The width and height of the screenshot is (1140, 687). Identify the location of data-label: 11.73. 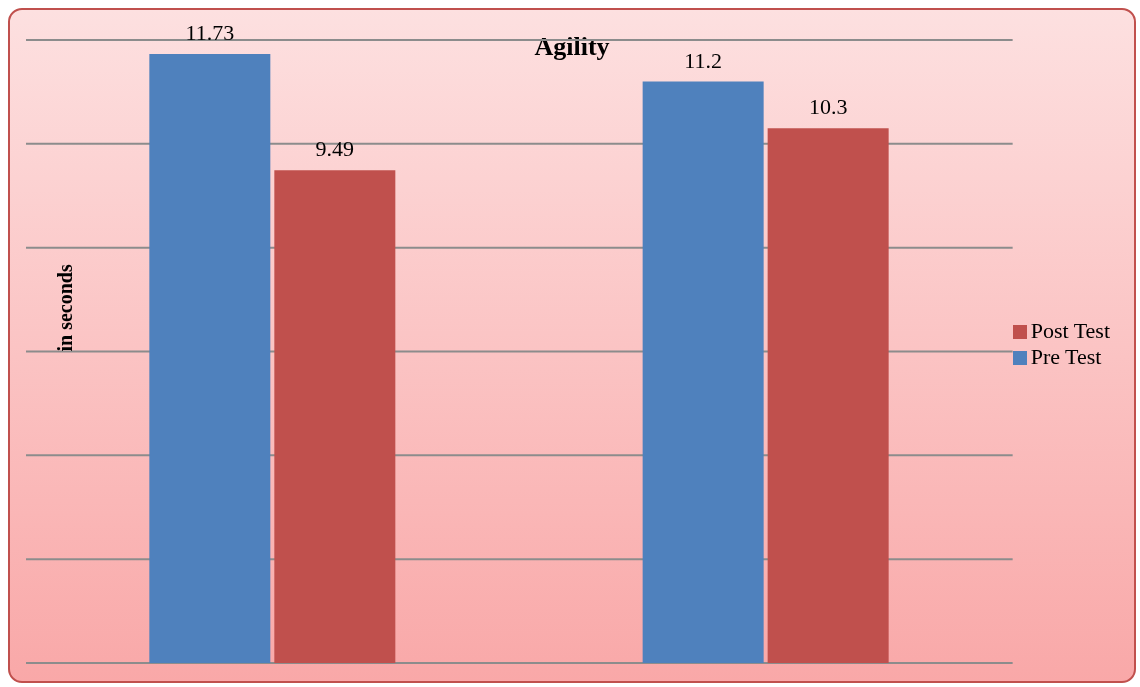
(210, 33).